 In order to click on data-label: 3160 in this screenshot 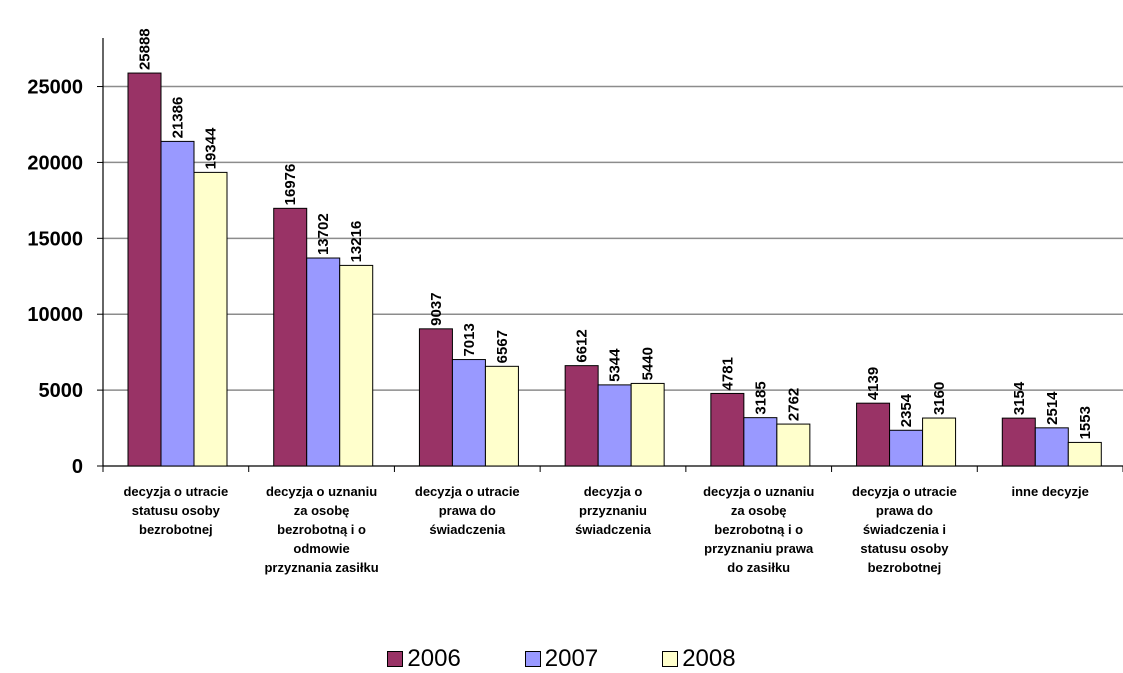, I will do `click(939, 398)`.